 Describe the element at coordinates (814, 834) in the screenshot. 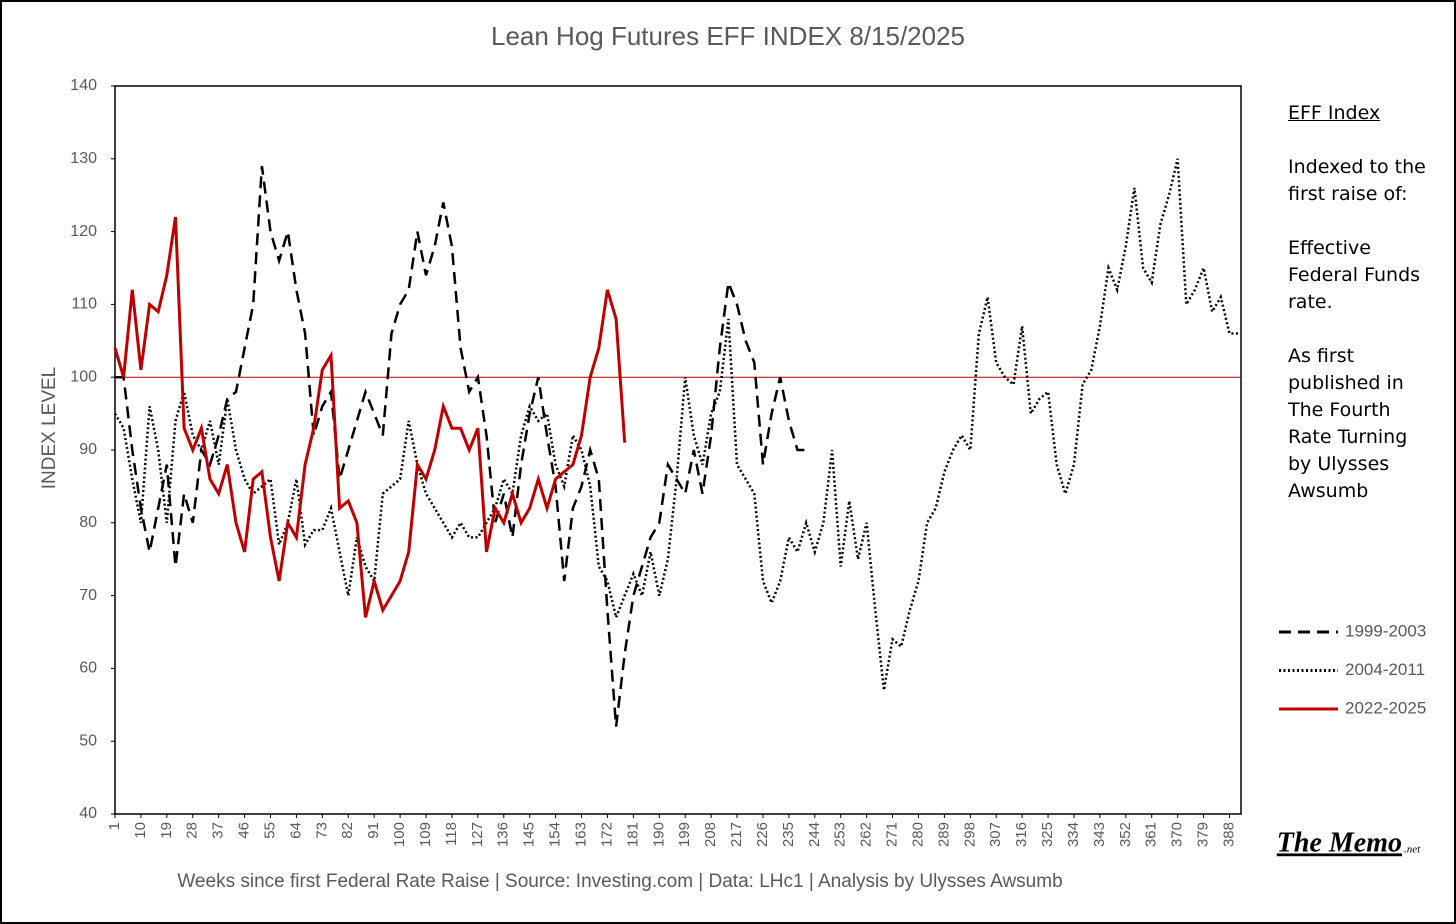

I see `x-tick-label: 244` at that location.